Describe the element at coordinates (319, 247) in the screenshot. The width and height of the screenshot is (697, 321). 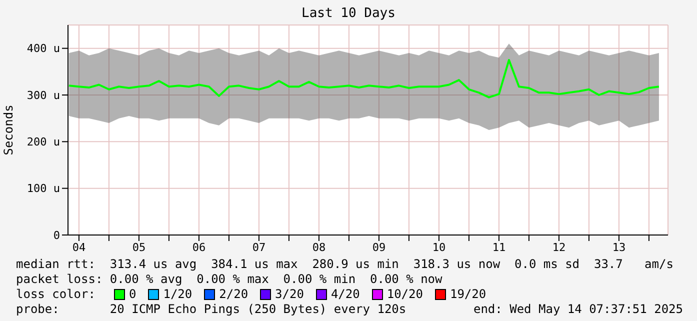
I see `x-tick-label: 08` at that location.